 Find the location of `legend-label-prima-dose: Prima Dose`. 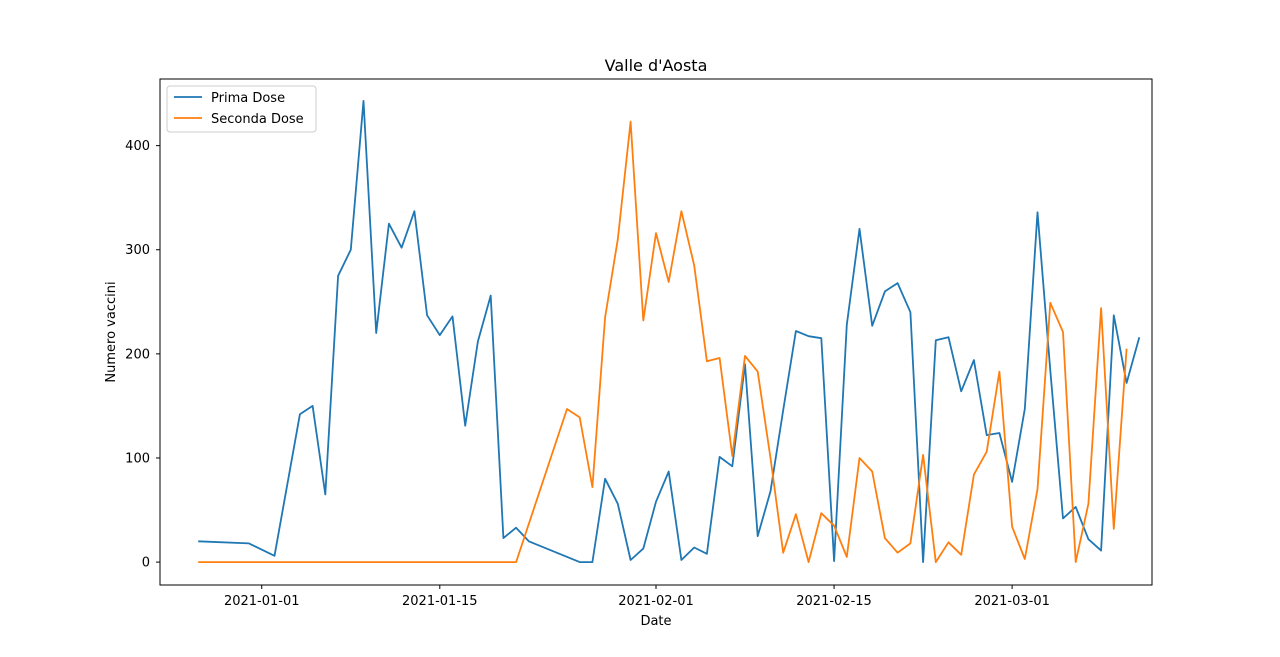

legend-label-prima-dose: Prima Dose is located at coordinates (248, 98).